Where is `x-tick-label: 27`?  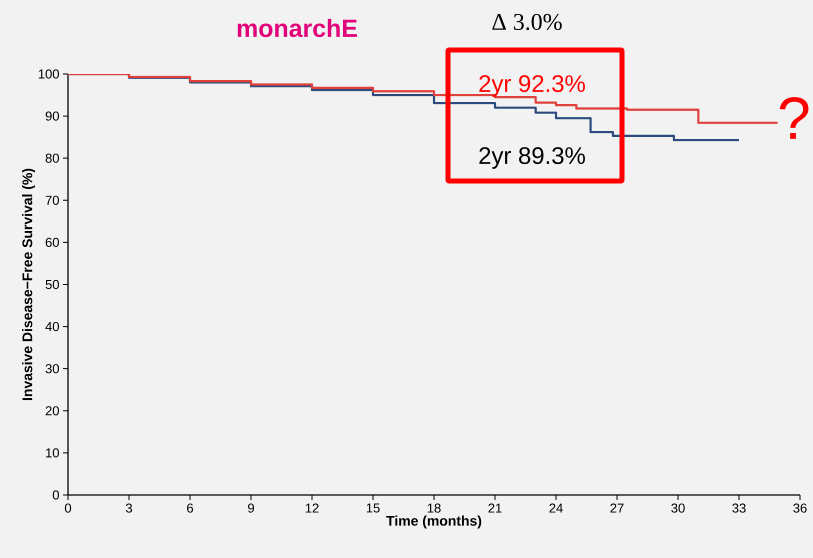 x-tick-label: 27 is located at coordinates (617, 508).